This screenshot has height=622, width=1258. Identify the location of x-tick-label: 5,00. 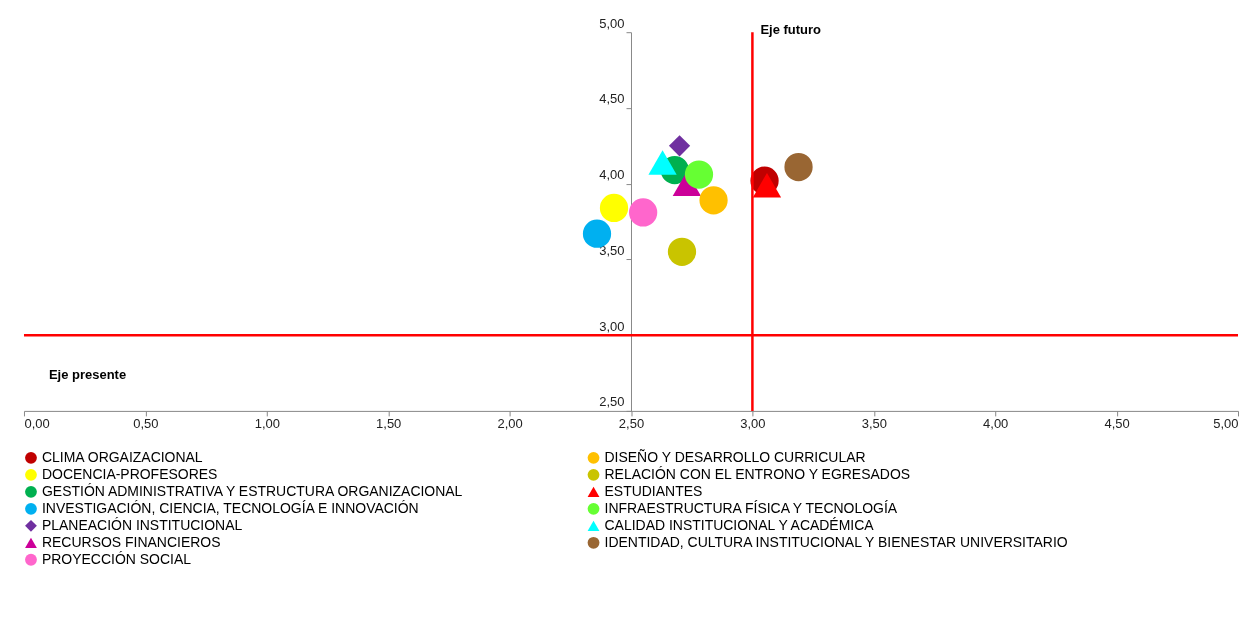
(1226, 424).